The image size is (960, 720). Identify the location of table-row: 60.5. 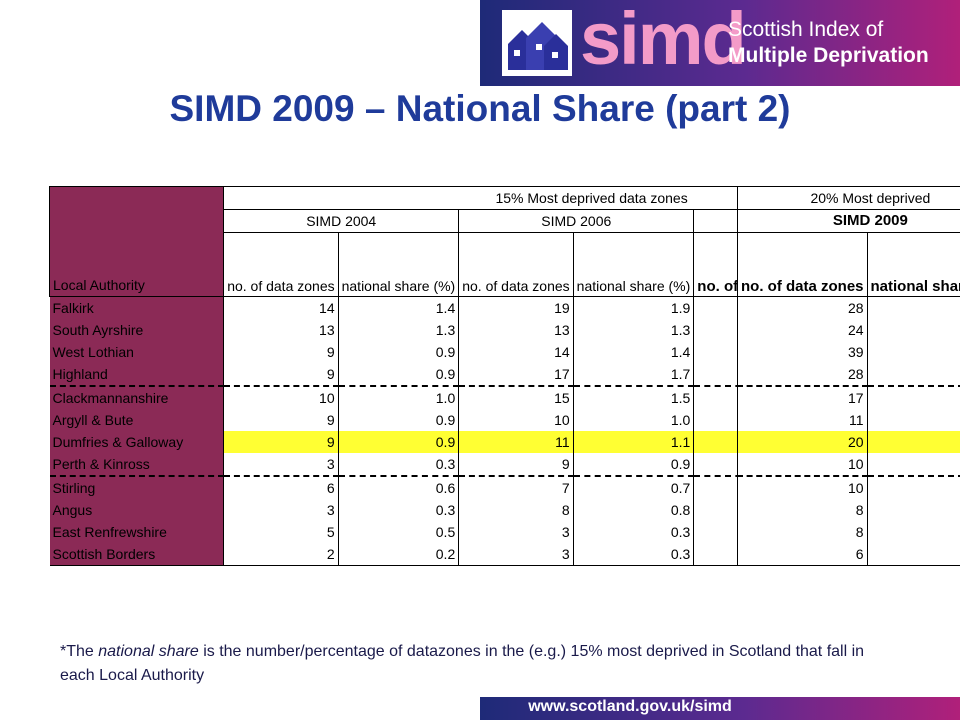
(848, 554).